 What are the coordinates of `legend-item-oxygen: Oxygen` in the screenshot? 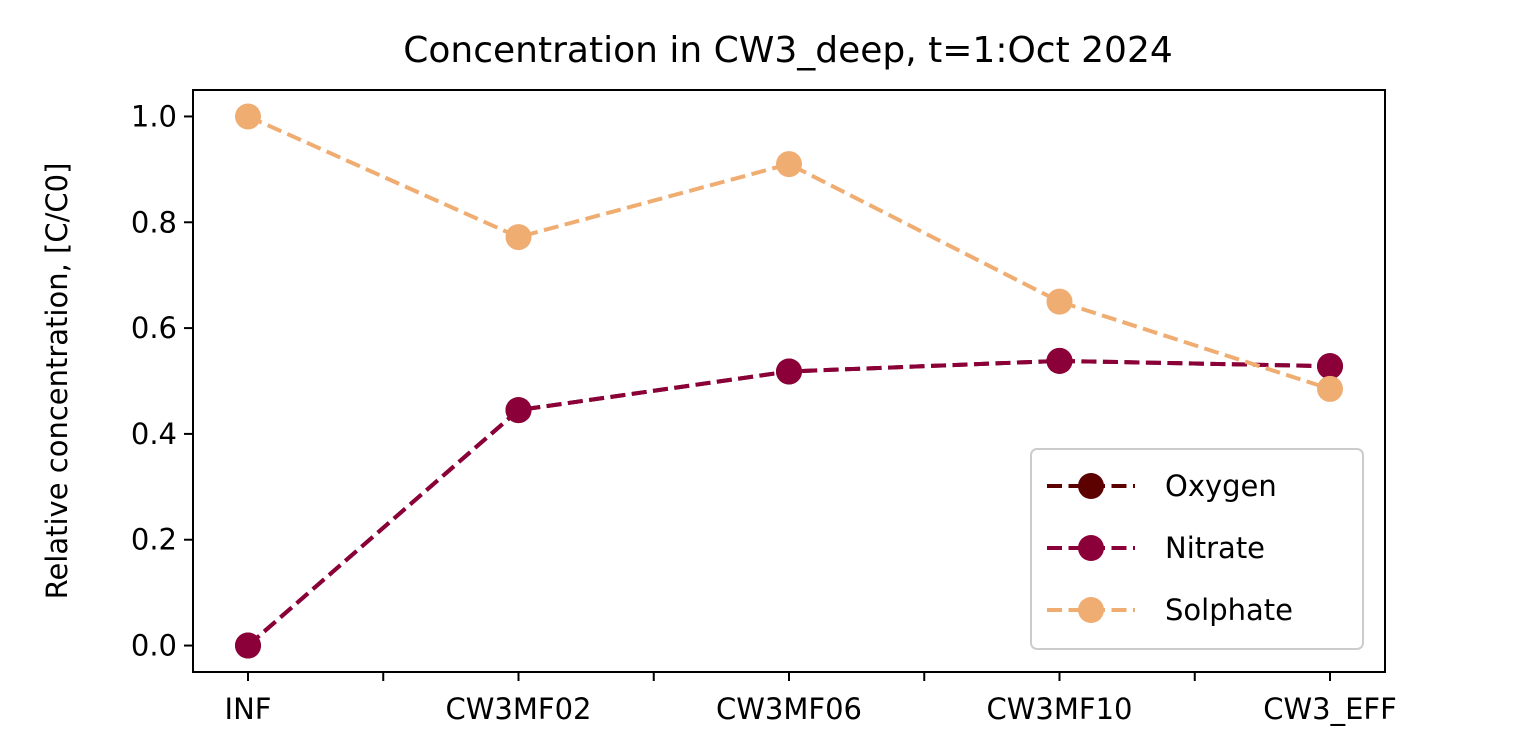 It's located at (1162, 486).